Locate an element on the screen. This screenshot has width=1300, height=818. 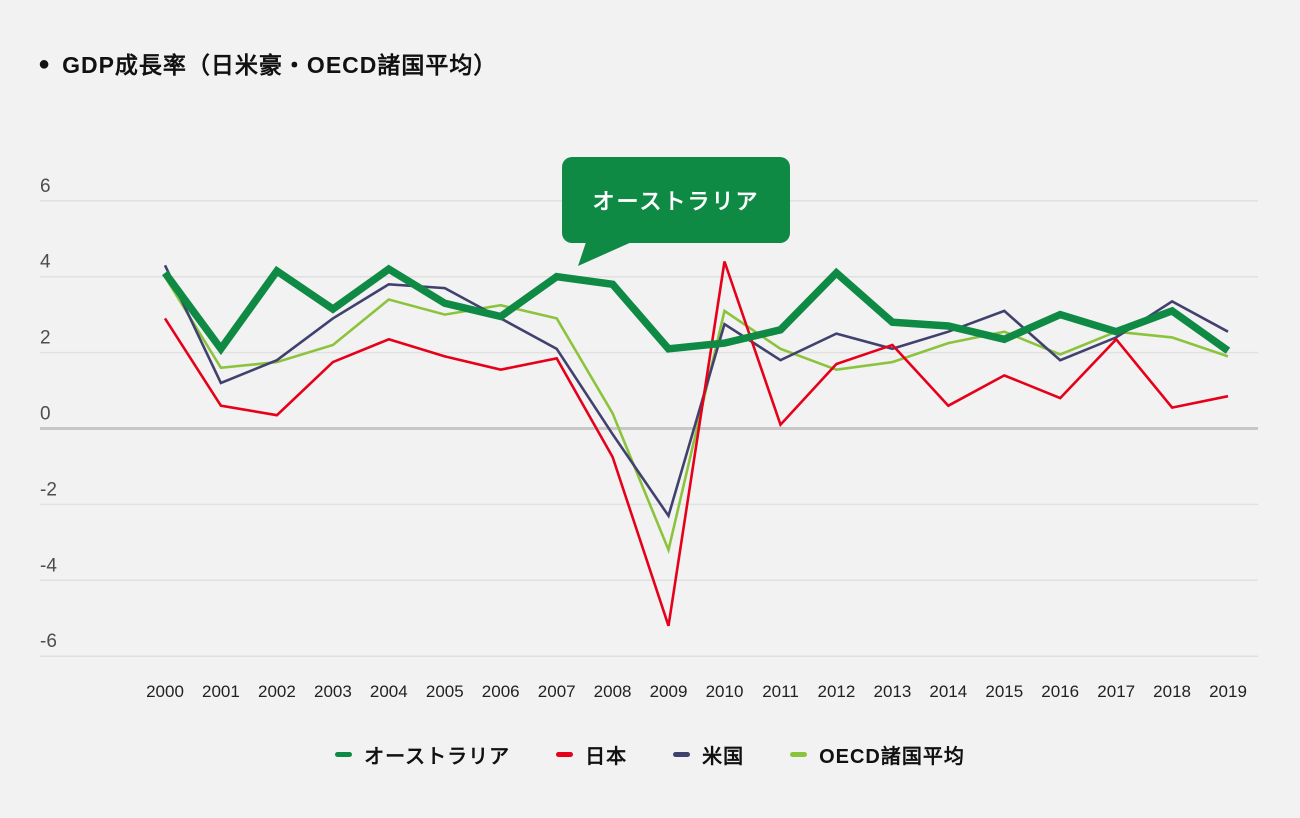
legend-label: オーストラリア is located at coordinates (437, 757).